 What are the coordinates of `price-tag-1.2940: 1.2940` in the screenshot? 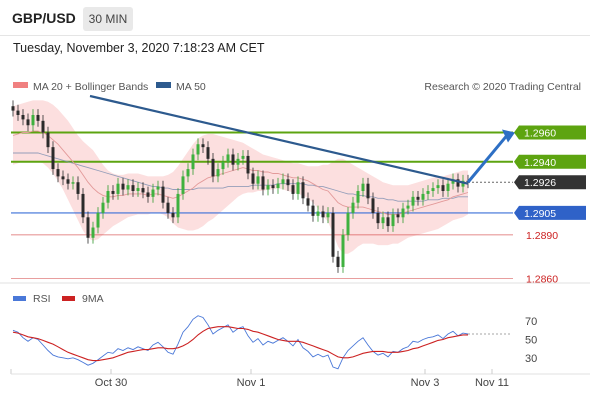 It's located at (550, 161).